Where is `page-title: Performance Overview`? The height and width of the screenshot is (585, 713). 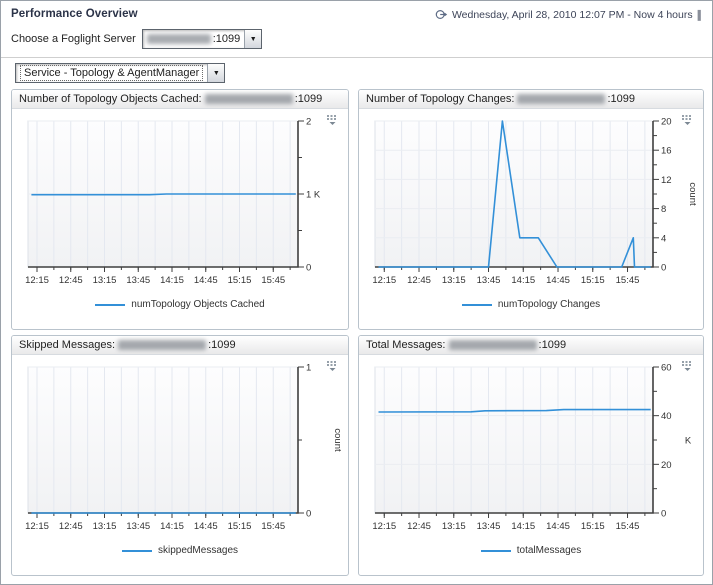 page-title: Performance Overview is located at coordinates (74, 14).